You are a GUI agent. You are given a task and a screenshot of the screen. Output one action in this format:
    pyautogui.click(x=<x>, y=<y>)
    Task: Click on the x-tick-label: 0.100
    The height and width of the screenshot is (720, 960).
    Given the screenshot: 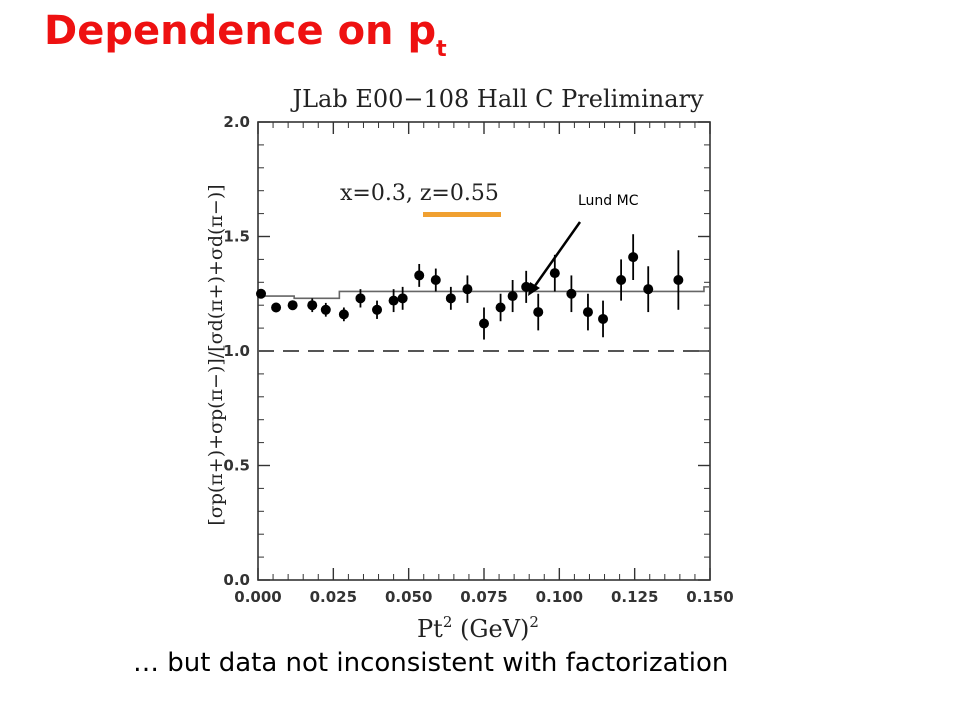 What is the action you would take?
    pyautogui.click(x=559, y=597)
    